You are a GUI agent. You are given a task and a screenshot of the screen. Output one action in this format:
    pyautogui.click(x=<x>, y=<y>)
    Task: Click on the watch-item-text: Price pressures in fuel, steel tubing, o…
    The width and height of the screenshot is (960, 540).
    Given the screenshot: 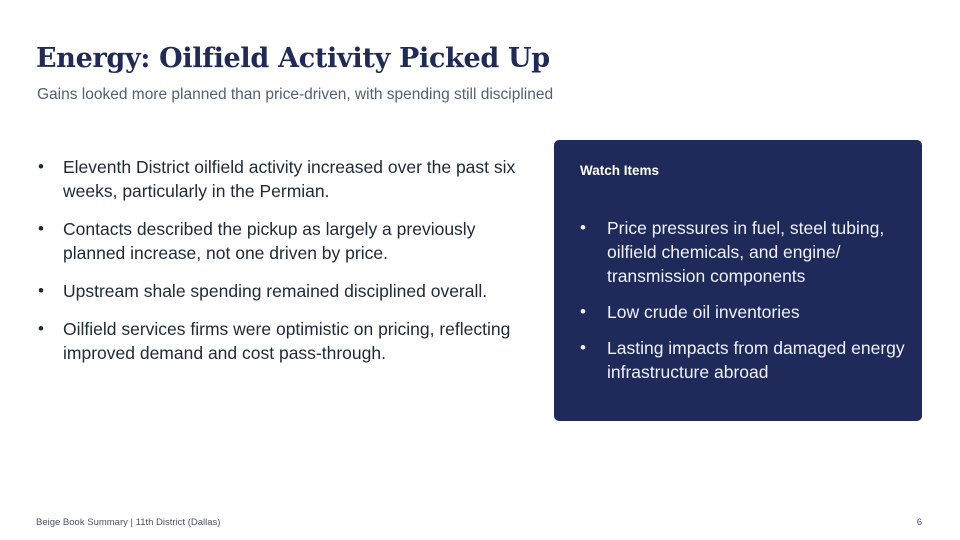 What is the action you would take?
    pyautogui.click(x=746, y=252)
    